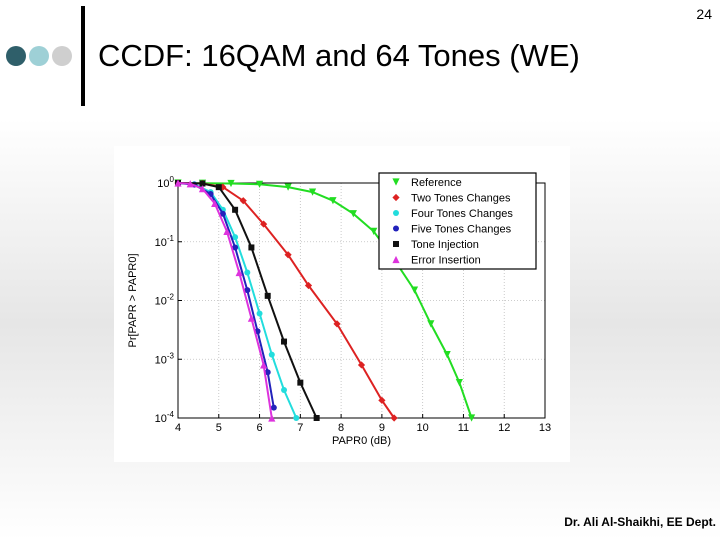 The width and height of the screenshot is (720, 540). I want to click on bullet-dot-teal, so click(39, 56).